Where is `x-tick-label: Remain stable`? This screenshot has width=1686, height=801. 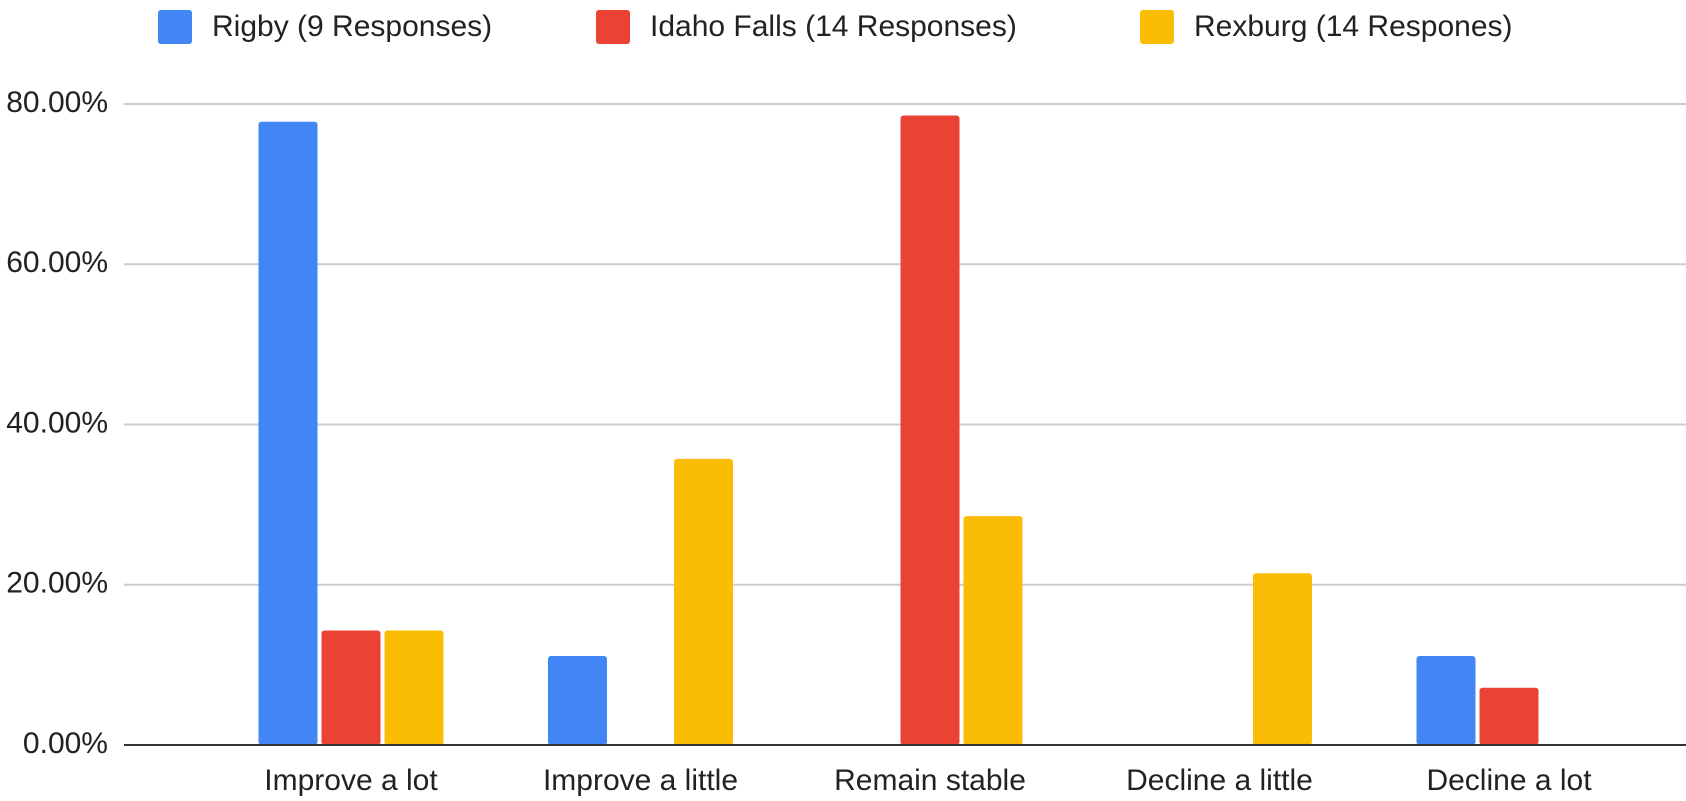 x-tick-label: Remain stable is located at coordinates (930, 780).